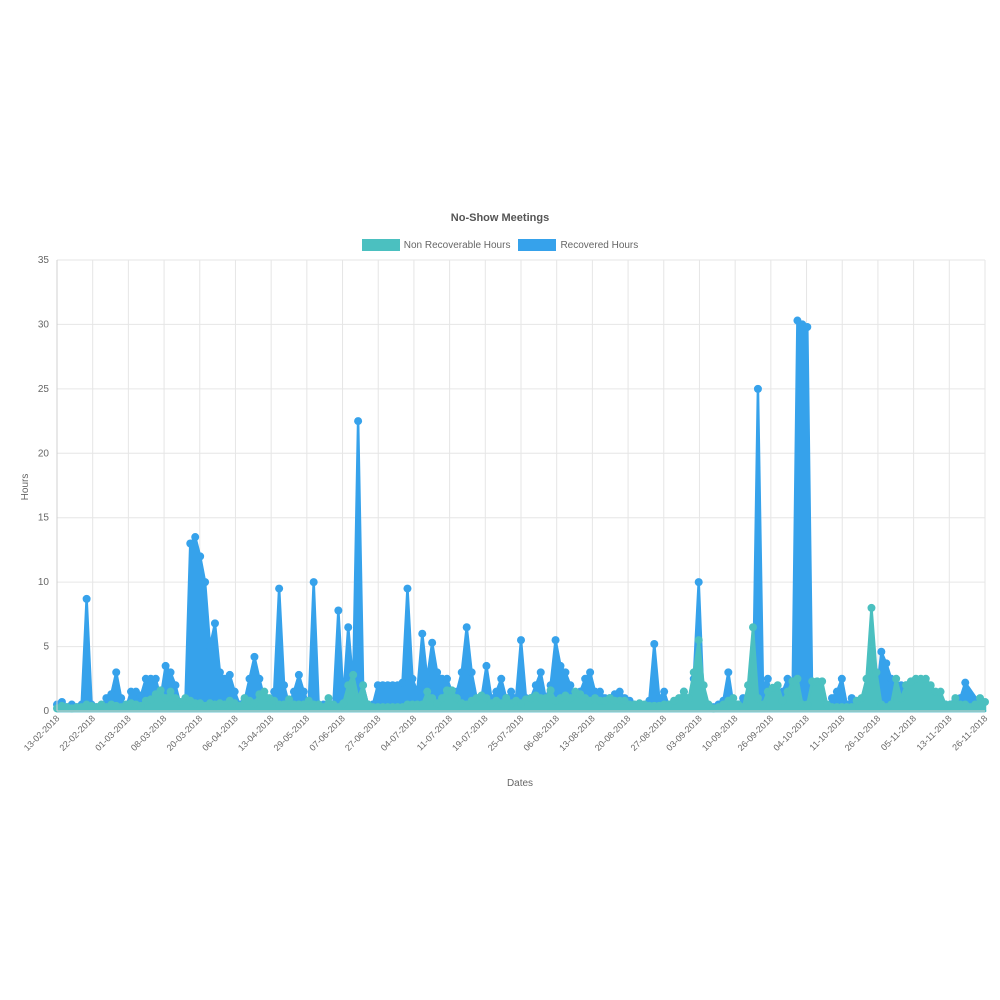 The image size is (1000, 1000). I want to click on legend-item-non-recoverable: Non Recoverable Hours, so click(435, 245).